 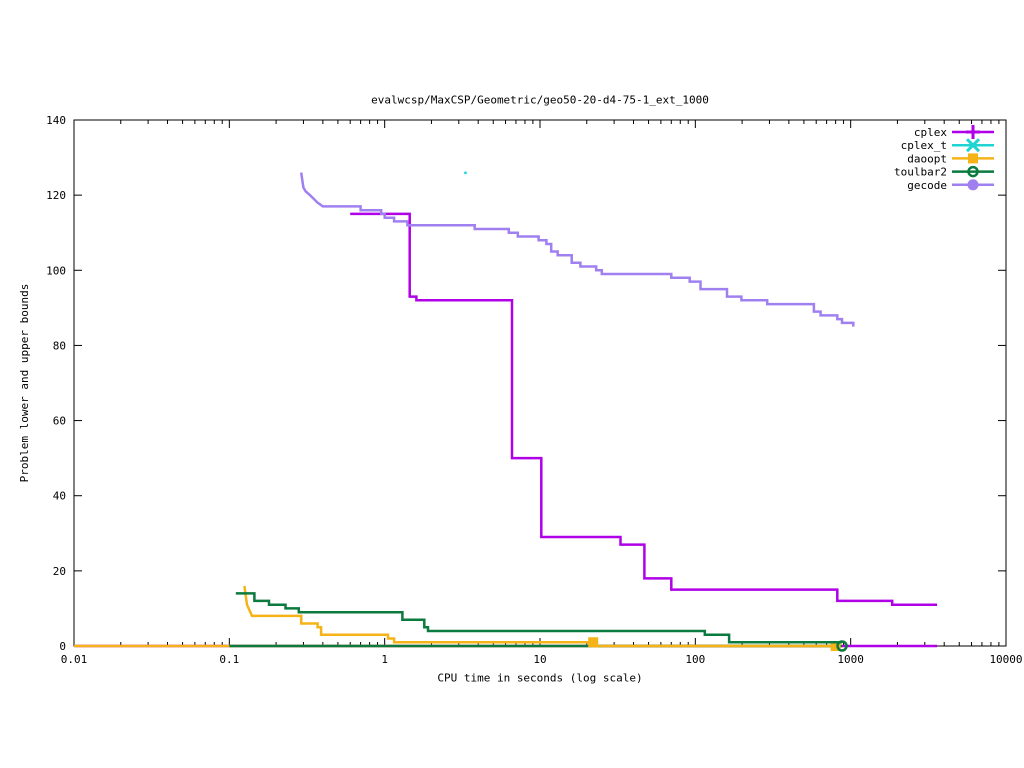 I want to click on x-tick-label: 1000, so click(x=850, y=659).